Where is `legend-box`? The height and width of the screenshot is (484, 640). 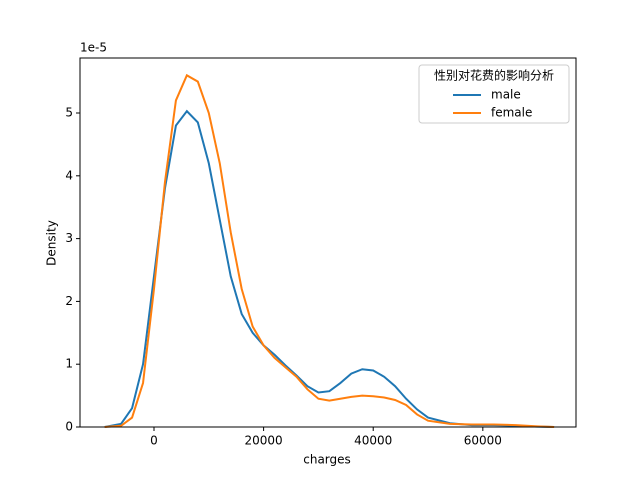
legend-box is located at coordinates (494, 94).